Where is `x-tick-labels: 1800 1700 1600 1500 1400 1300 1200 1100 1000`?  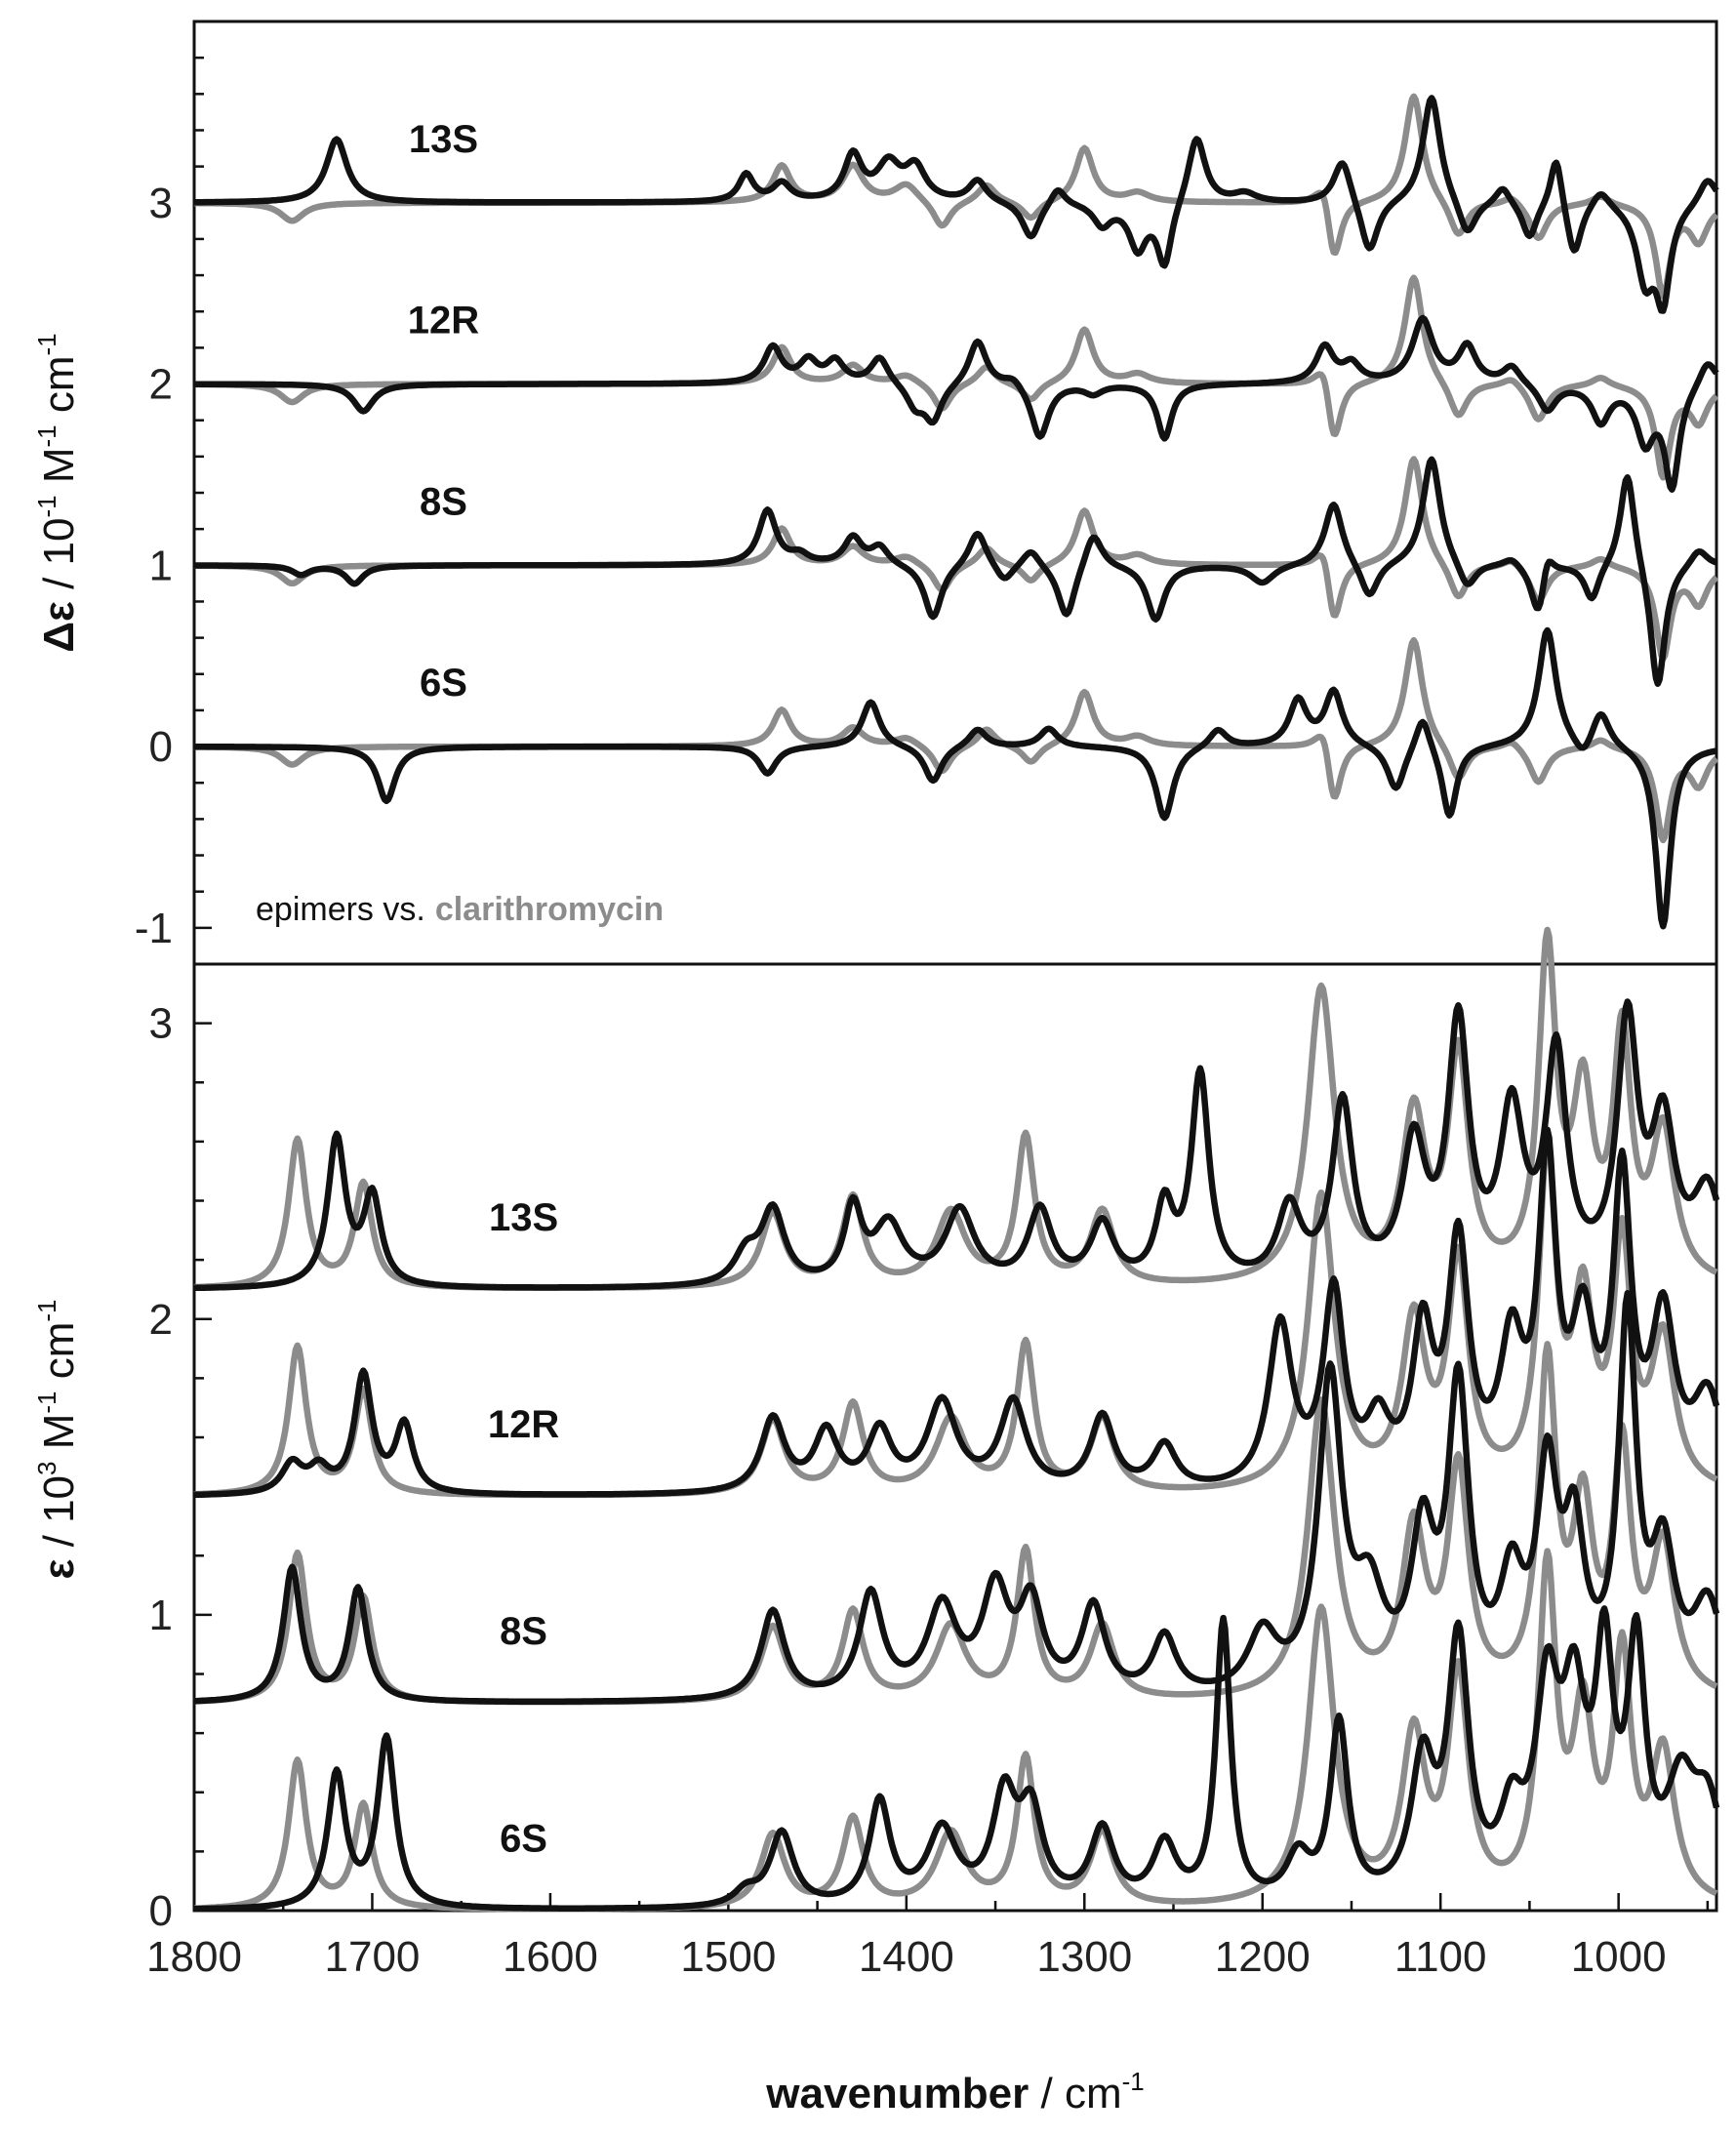
x-tick-labels: 1800 1700 1600 1500 1400 1300 1200 1100 1000 is located at coordinates (906, 1957).